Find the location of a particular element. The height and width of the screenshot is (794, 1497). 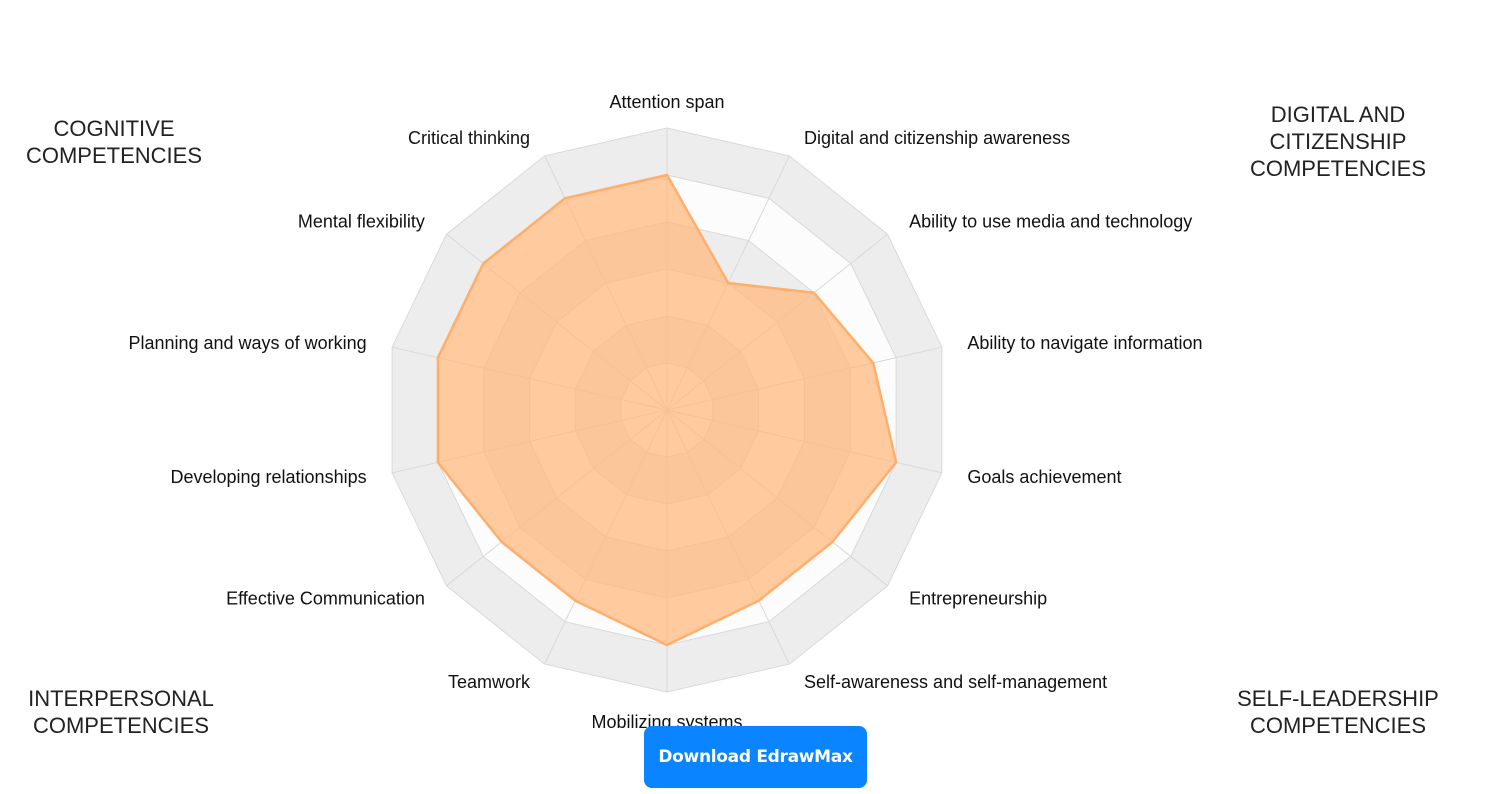

cognitive-competencies-label: COGNITIVE COMPETENCIES is located at coordinates (114, 142).